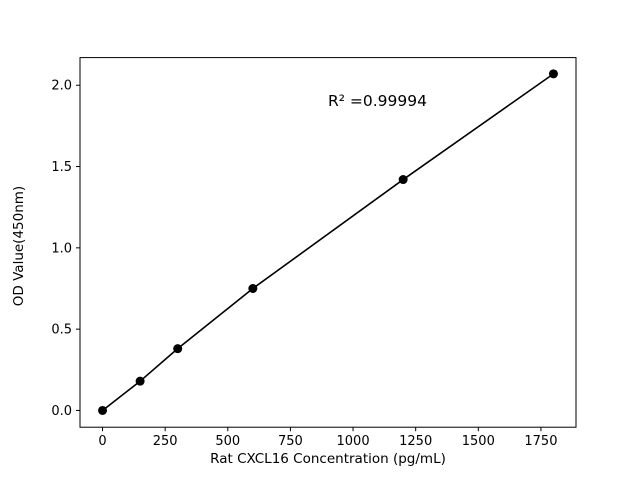 The width and height of the screenshot is (640, 480). I want to click on r-squared-annotation: R² =0.99994, so click(377, 101).